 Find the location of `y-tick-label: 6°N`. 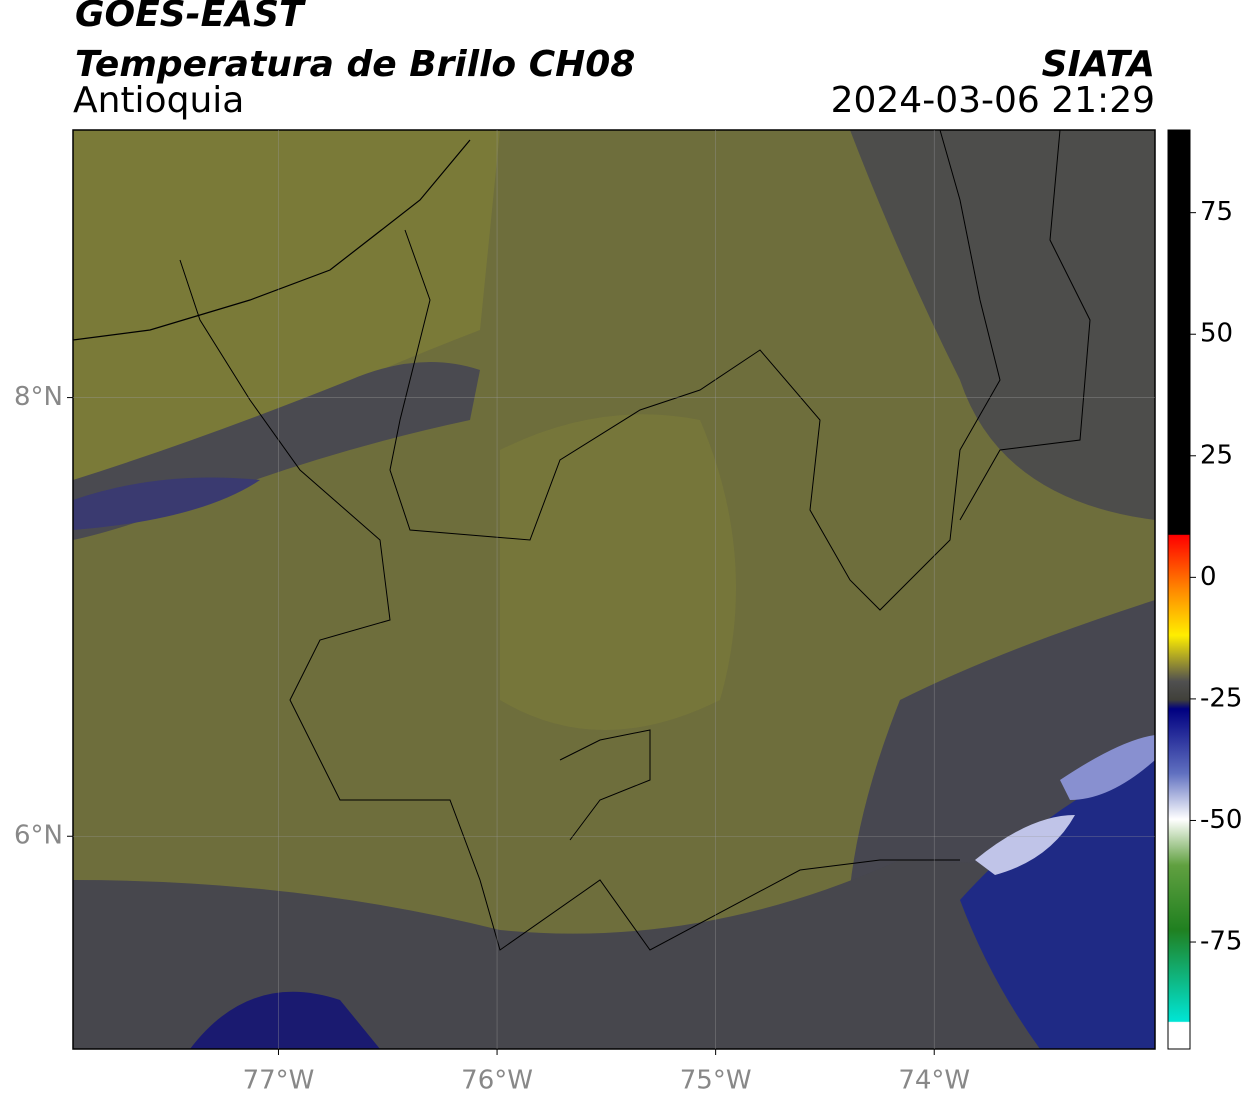

y-tick-label: 6°N is located at coordinates (38, 836).